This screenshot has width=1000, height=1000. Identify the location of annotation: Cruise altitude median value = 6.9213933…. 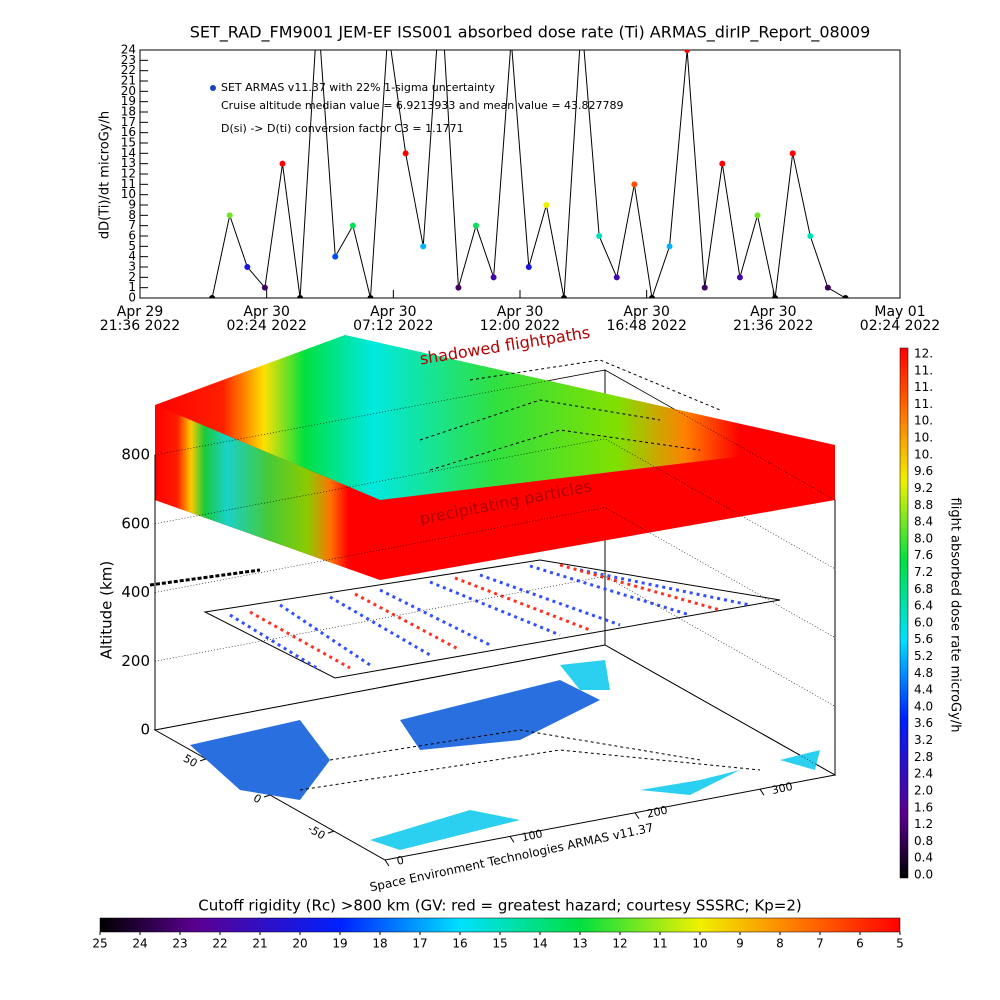
(422, 105).